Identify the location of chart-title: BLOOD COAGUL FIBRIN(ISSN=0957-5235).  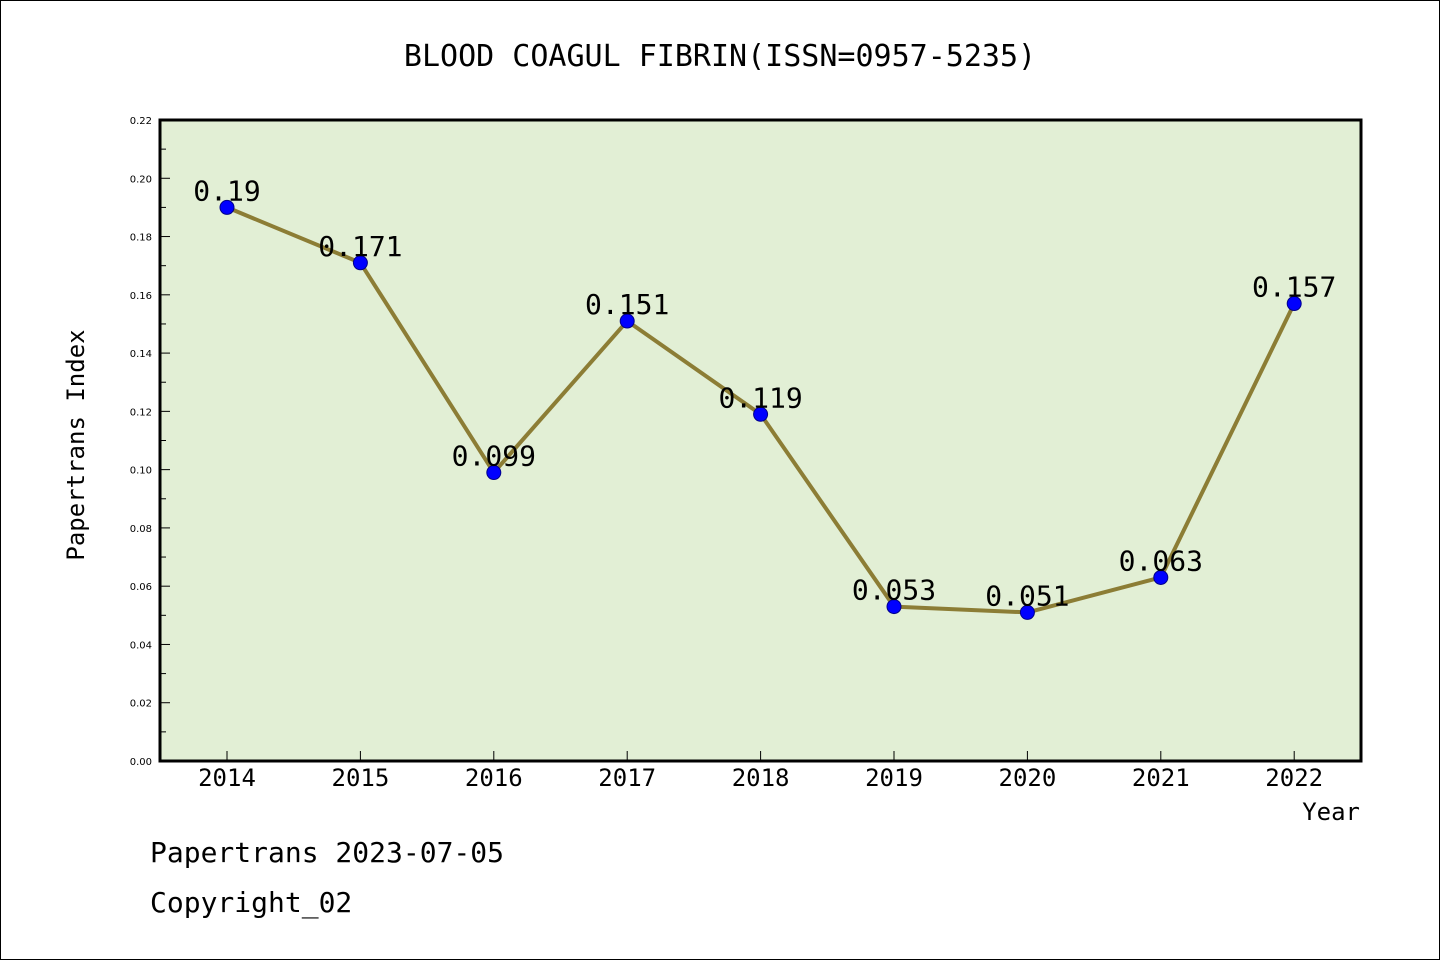
(720, 56).